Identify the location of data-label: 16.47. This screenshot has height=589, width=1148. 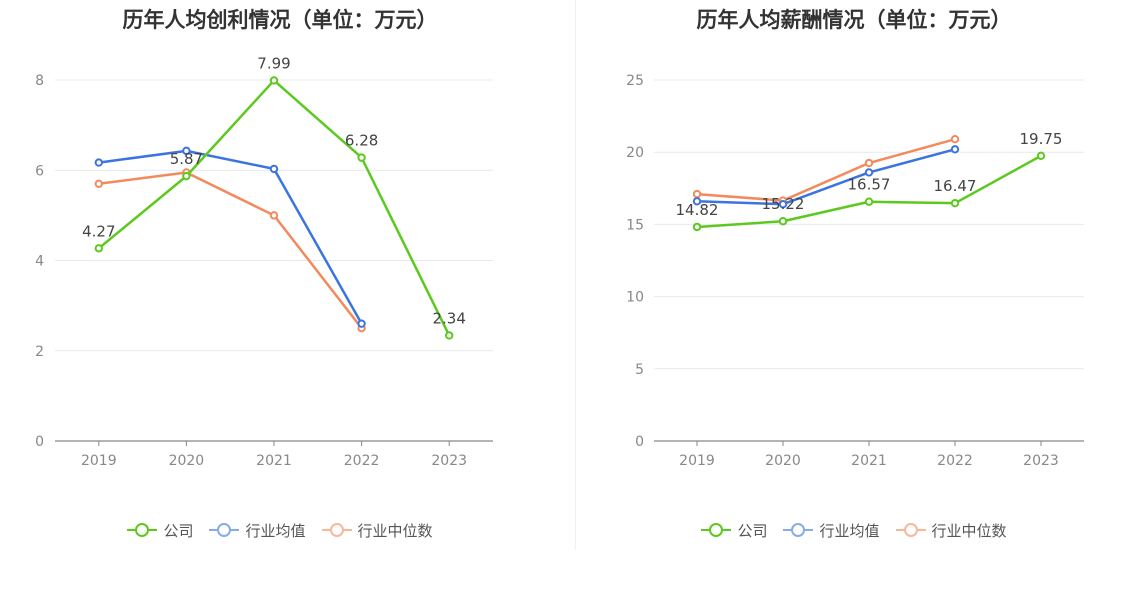
(955, 186).